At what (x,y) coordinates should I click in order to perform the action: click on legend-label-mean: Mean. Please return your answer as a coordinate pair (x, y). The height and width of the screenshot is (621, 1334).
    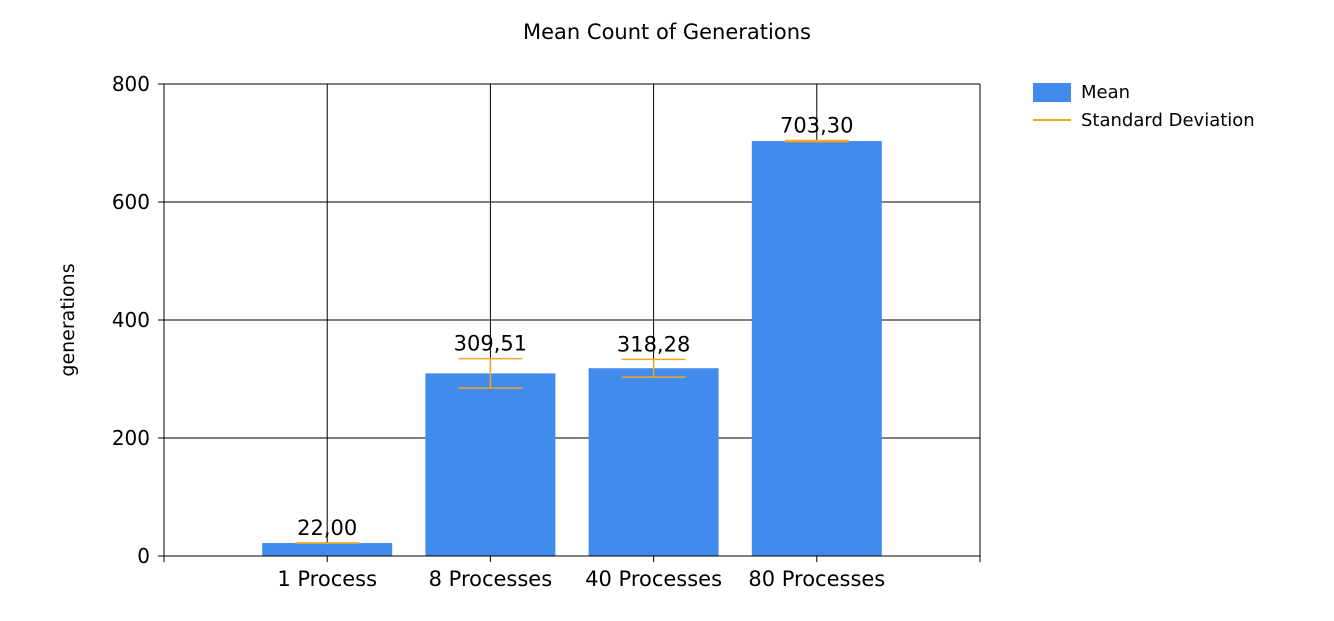
    Looking at the image, I should click on (1106, 92).